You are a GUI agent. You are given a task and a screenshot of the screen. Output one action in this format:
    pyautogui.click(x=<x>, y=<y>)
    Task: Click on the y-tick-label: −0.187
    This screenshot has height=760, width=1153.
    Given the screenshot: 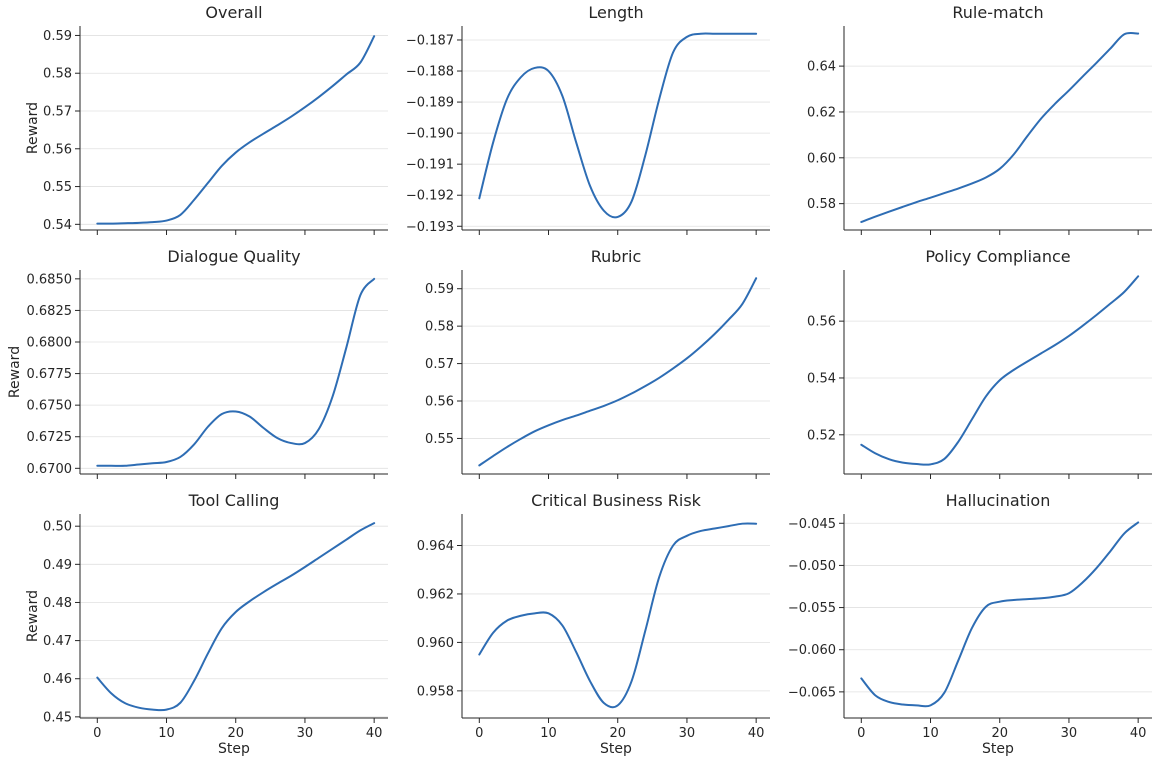 What is the action you would take?
    pyautogui.click(x=430, y=40)
    